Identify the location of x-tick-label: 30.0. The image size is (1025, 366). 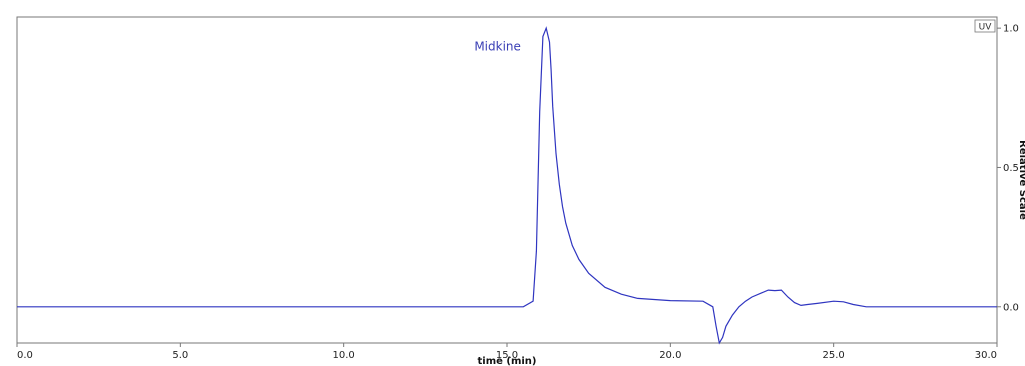
(986, 355).